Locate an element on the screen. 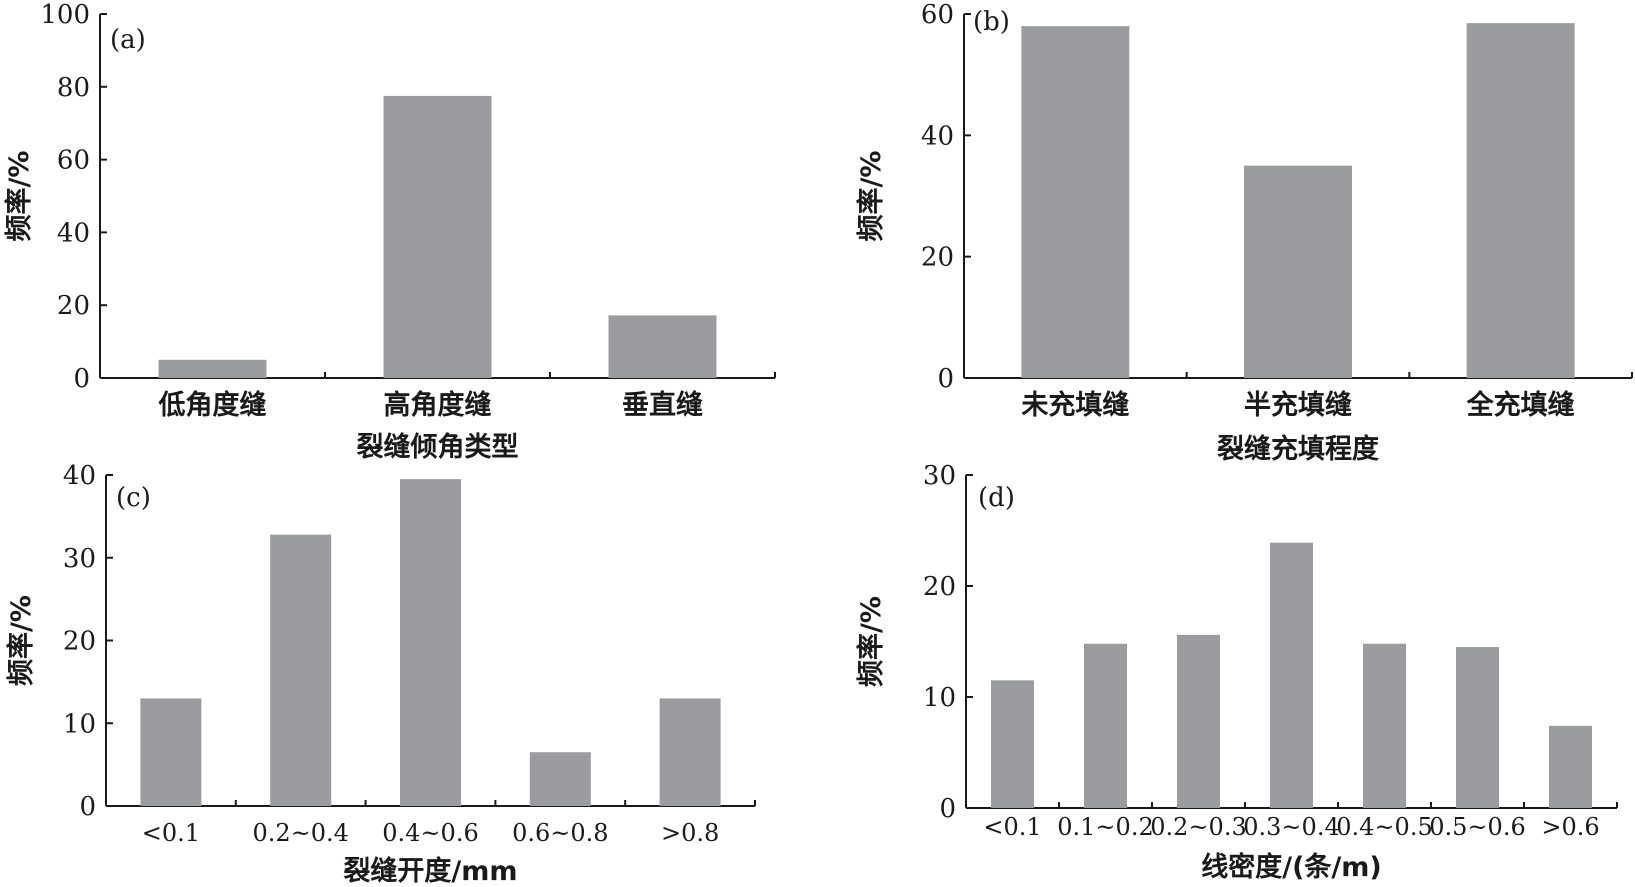 The width and height of the screenshot is (1635, 887). chart-d-category-label: 0.5~0.6 is located at coordinates (1477, 827).